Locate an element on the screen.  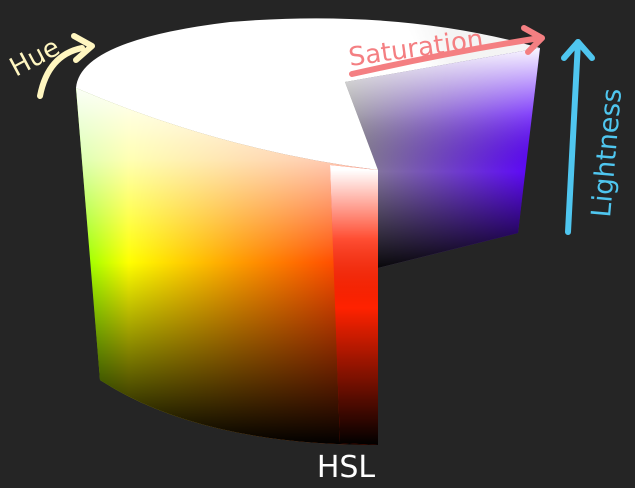
up-arrow-icon is located at coordinates (578, 137).